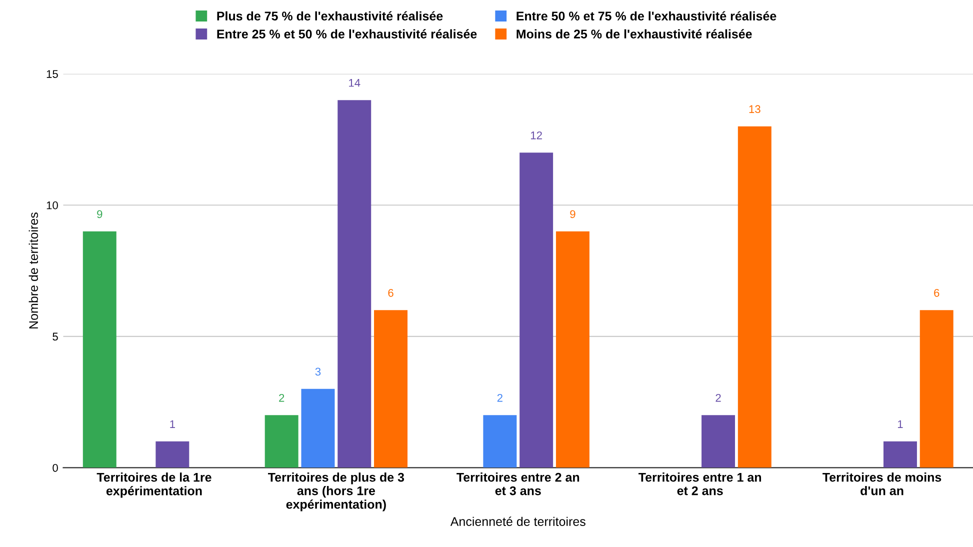  Describe the element at coordinates (518, 521) in the screenshot. I see `x-axis-title: Ancienneté de territoires` at that location.